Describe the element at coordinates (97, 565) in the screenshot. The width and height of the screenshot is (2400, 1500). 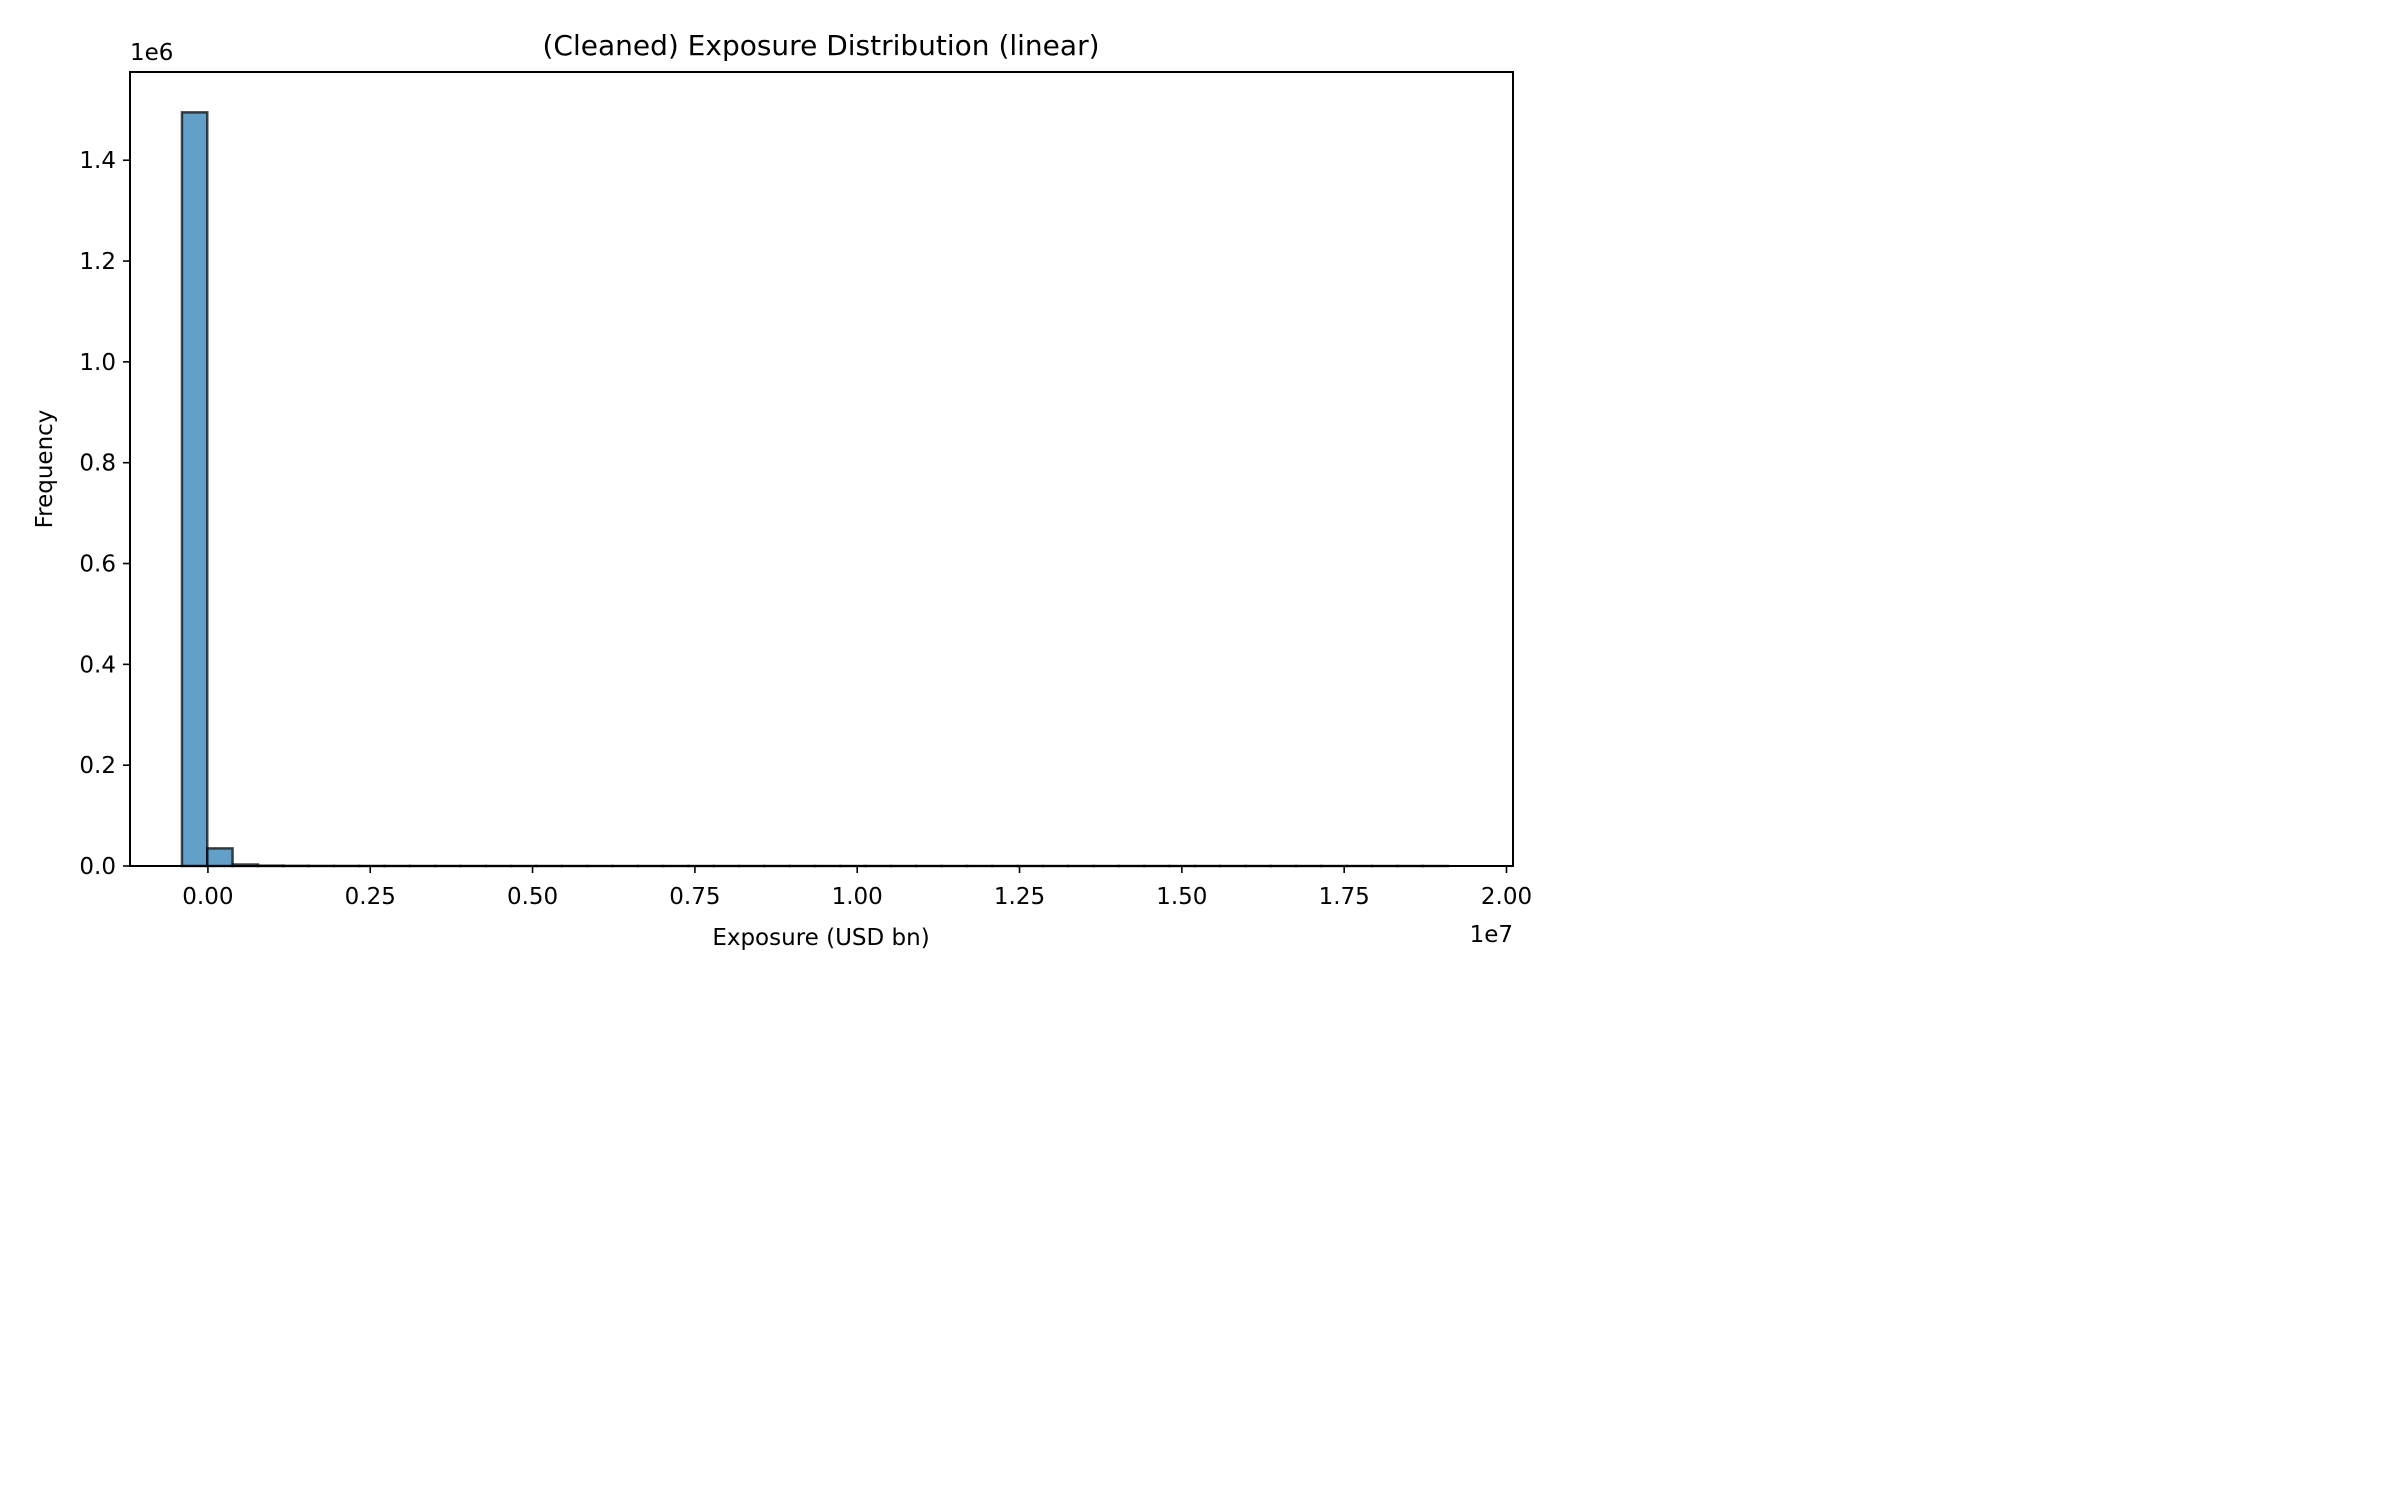
I see `y-tick-label: 0.6` at that location.